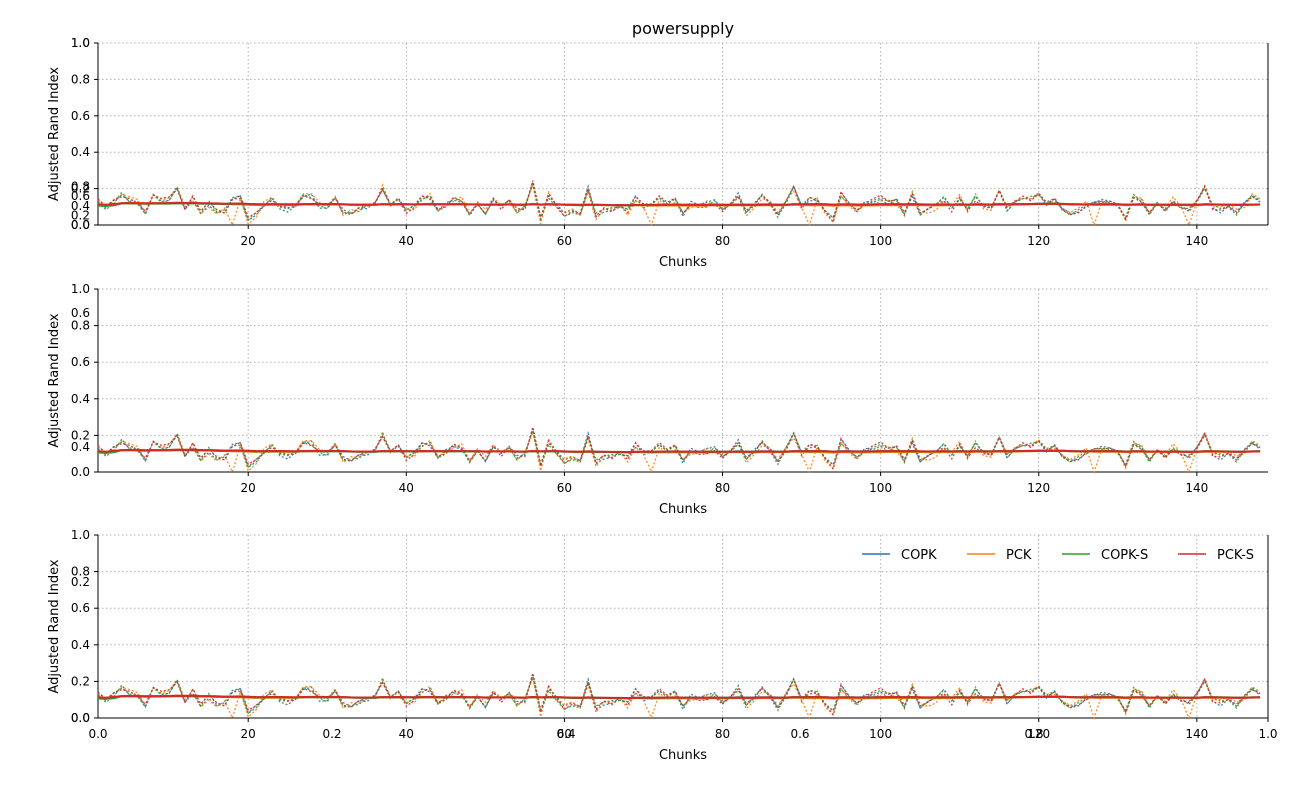 The width and height of the screenshot is (1294, 800). I want to click on overlay-y-tick-label: 0.8, so click(80, 187).